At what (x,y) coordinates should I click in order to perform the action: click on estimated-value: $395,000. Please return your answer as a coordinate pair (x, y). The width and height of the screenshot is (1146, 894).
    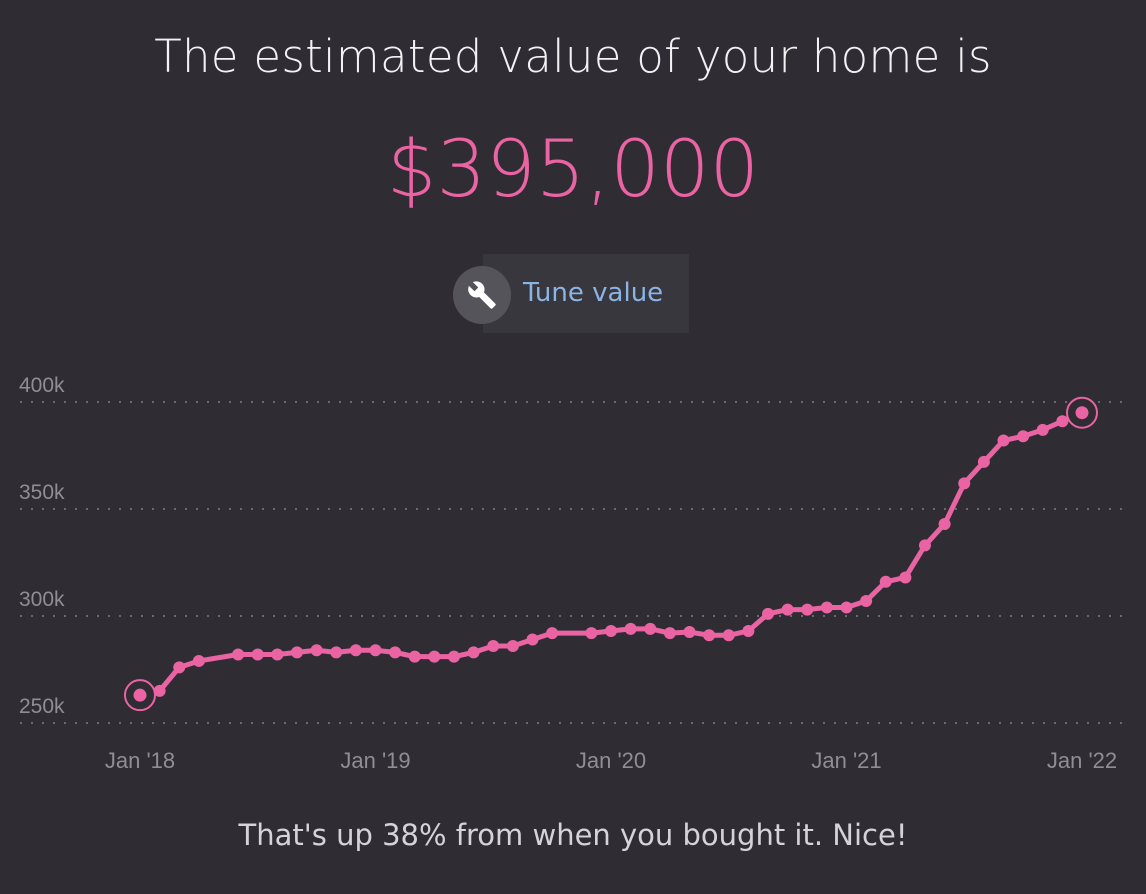
    Looking at the image, I should click on (573, 170).